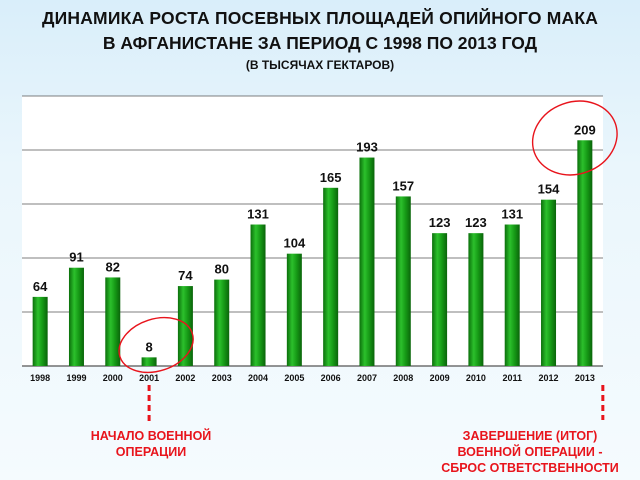 The height and width of the screenshot is (480, 640). What do you see at coordinates (585, 129) in the screenshot?
I see `data-label-2013: 209` at bounding box center [585, 129].